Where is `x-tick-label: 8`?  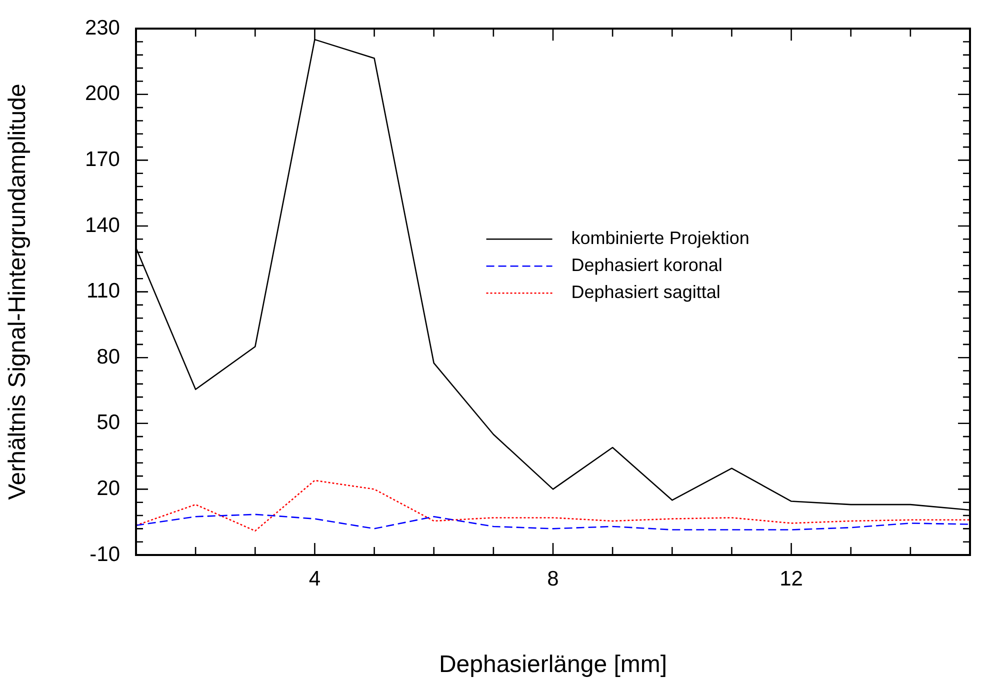 x-tick-label: 8 is located at coordinates (553, 578).